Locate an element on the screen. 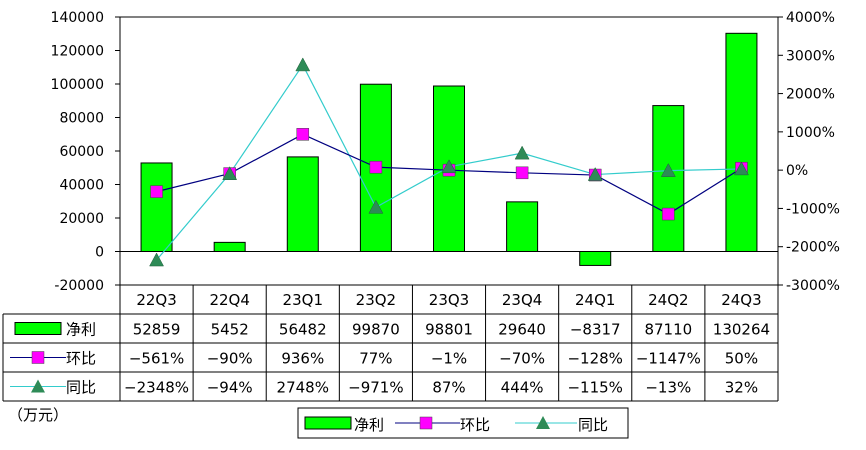 The height and width of the screenshot is (450, 866). table-value: 99870 is located at coordinates (376, 330).